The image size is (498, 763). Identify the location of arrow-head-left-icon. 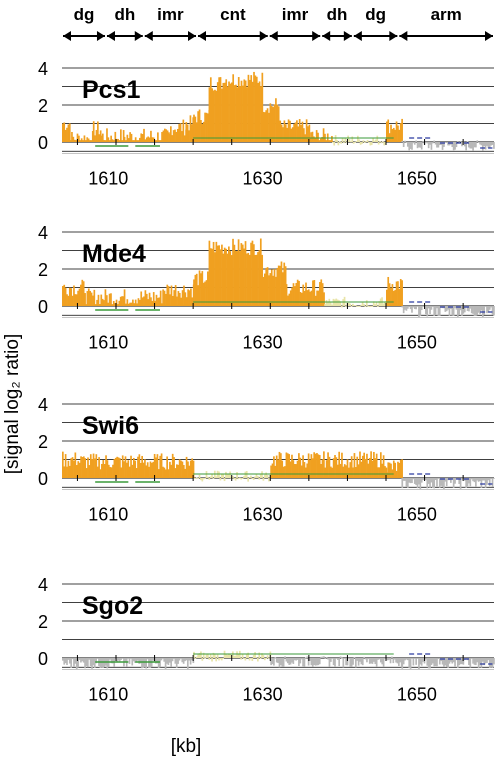
(202, 36).